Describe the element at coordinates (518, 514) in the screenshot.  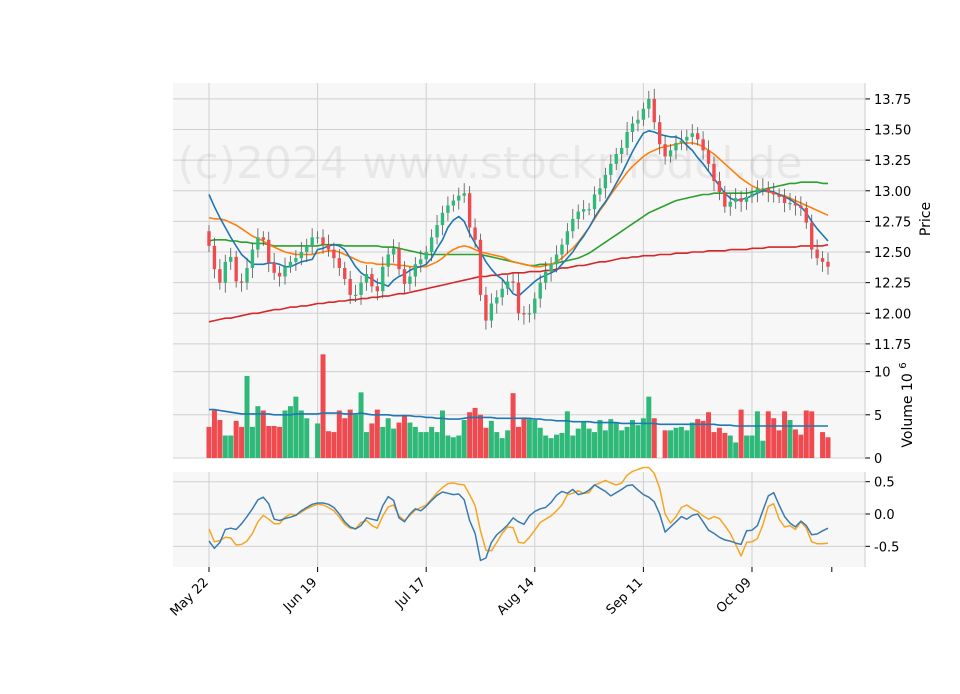
I see `oscillator-layer` at that location.